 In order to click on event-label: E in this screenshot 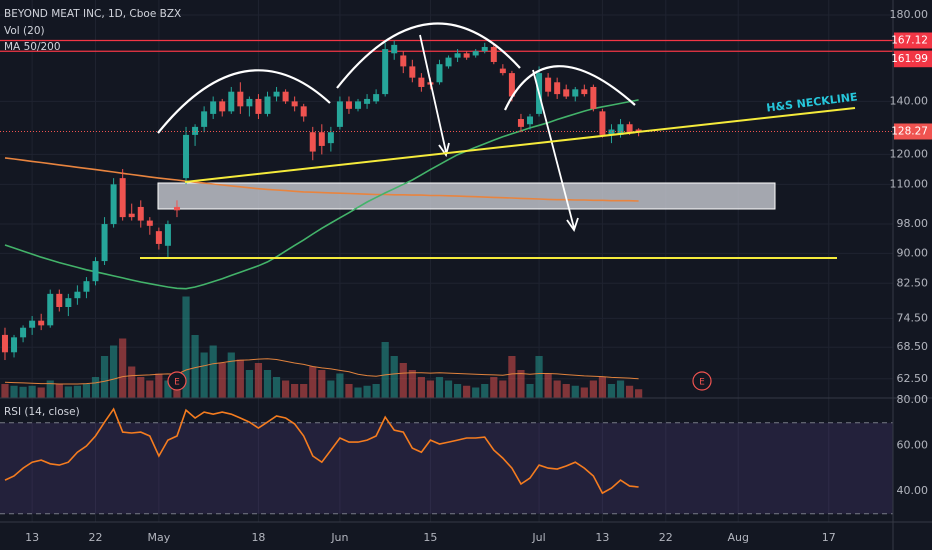, I will do `click(177, 383)`.